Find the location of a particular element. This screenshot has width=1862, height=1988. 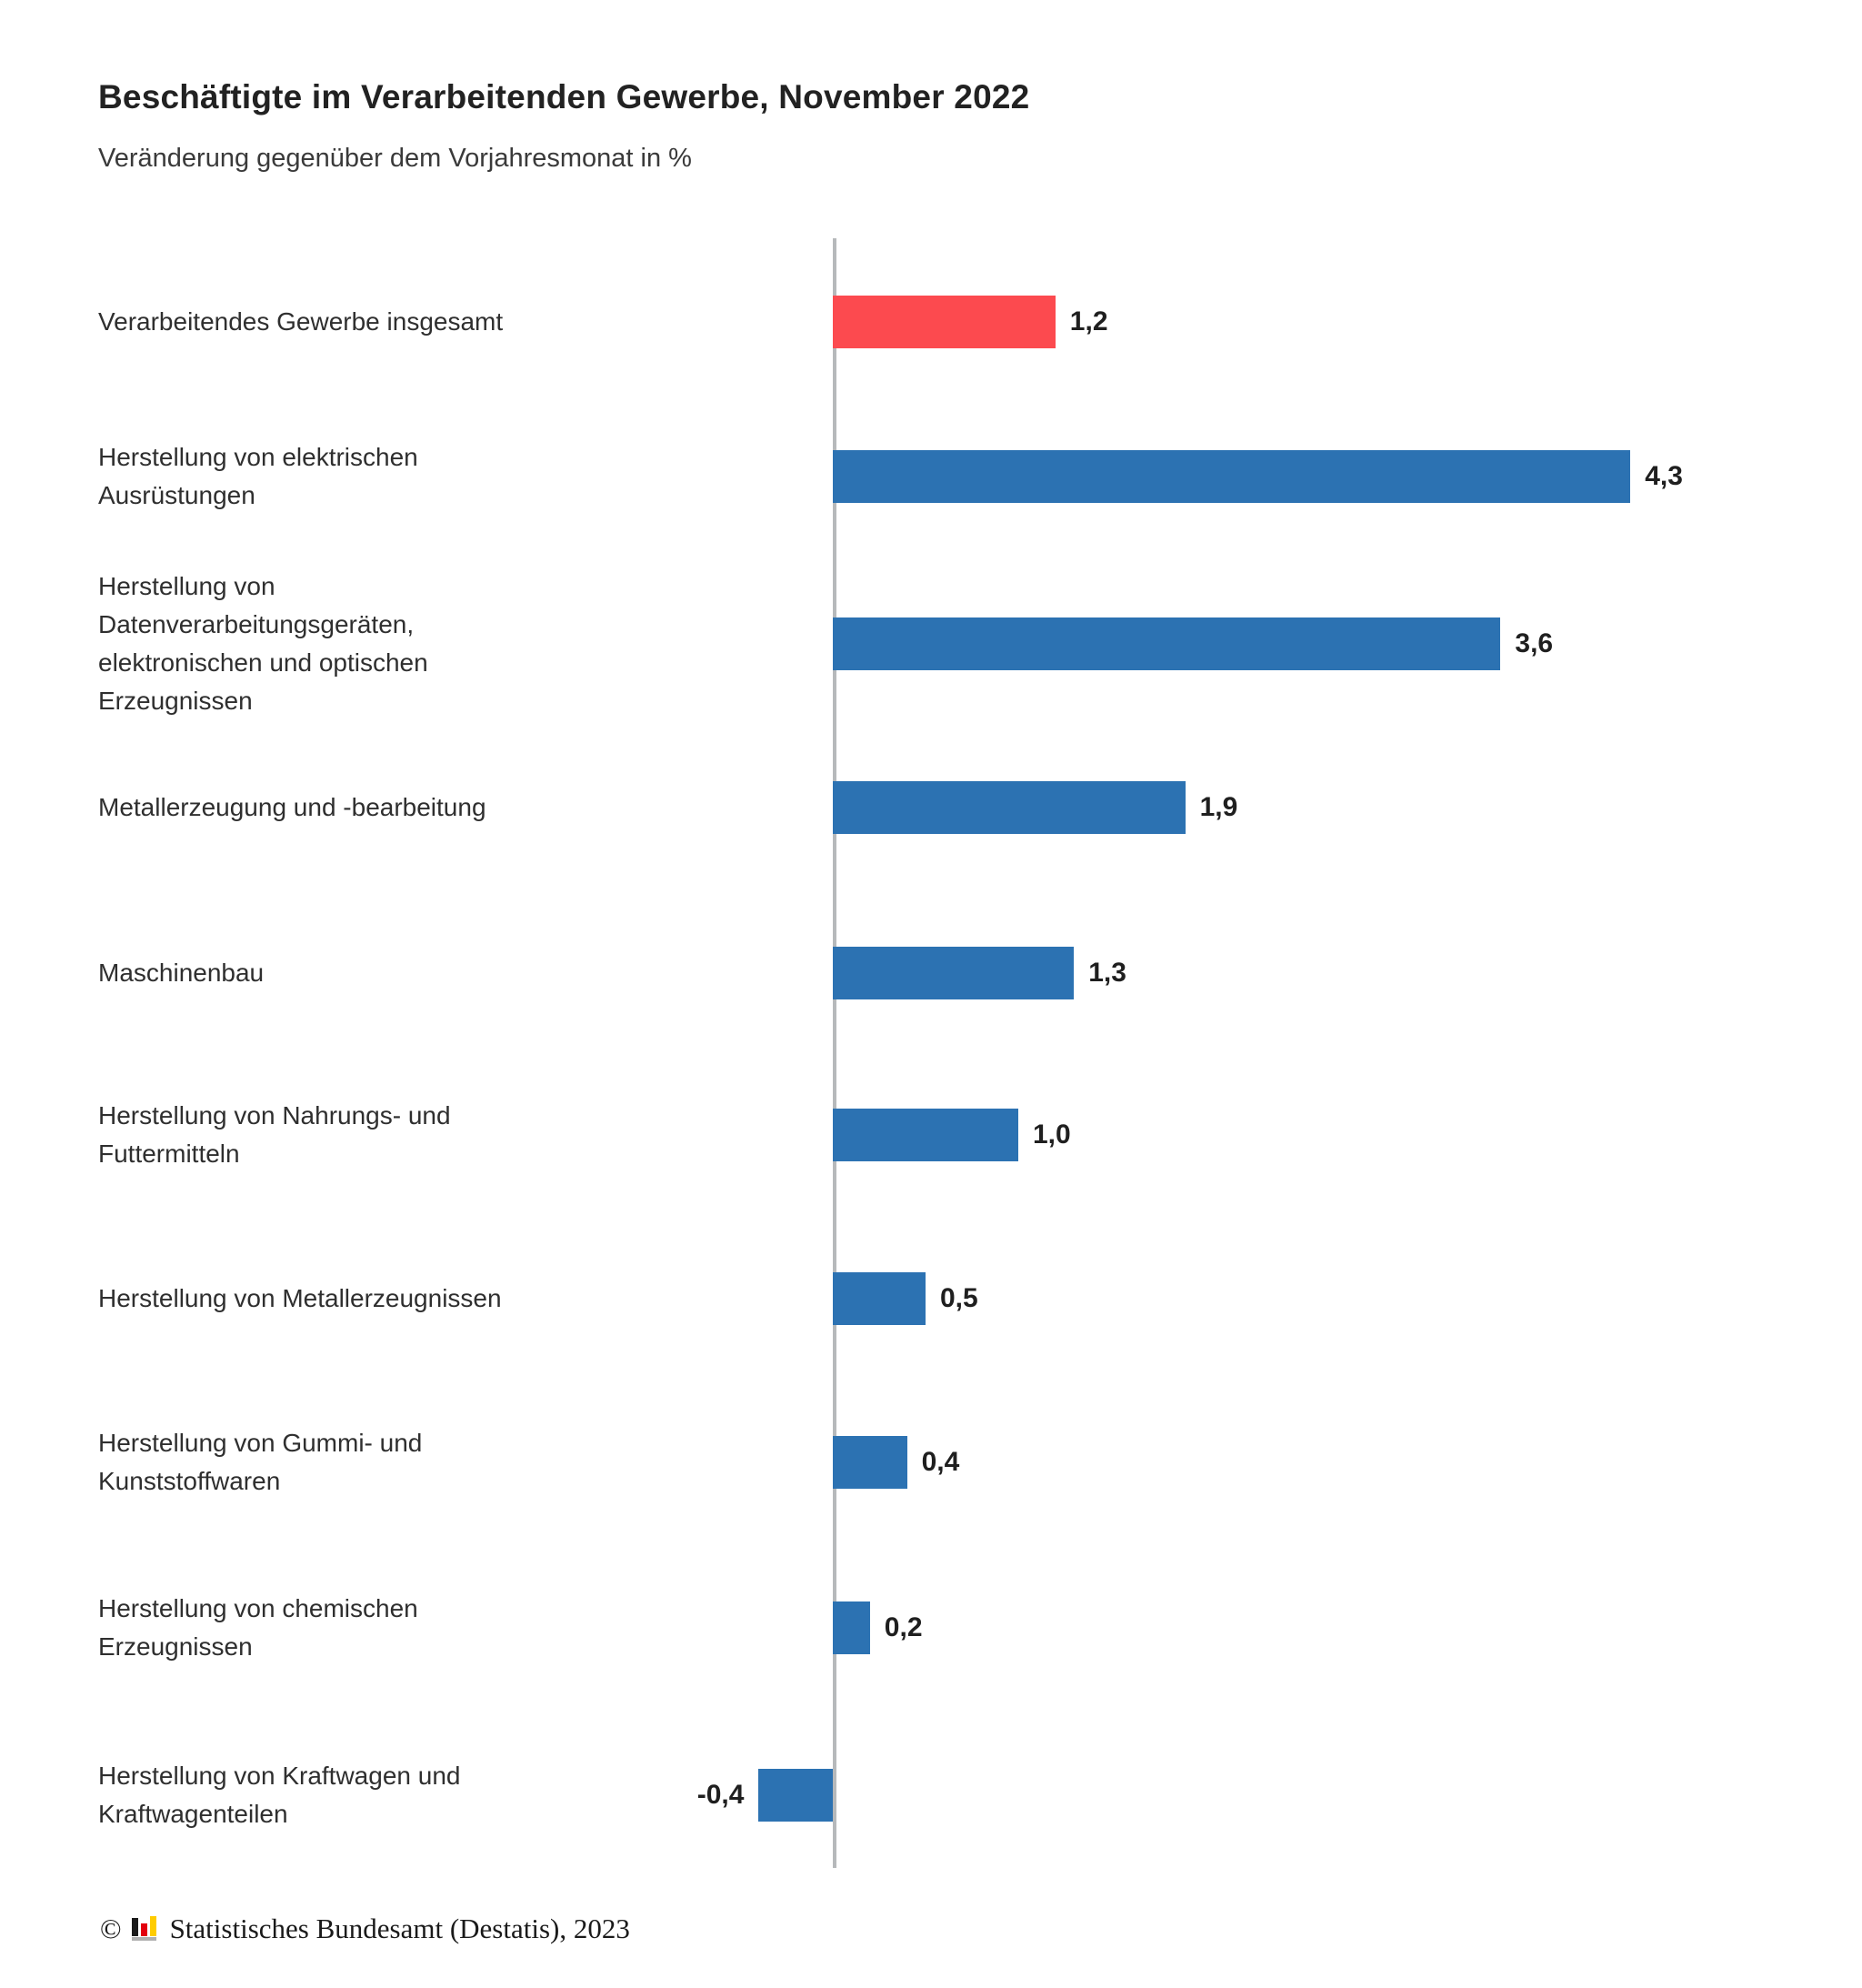

bar-category-label: Maschinenbau is located at coordinates (181, 973).